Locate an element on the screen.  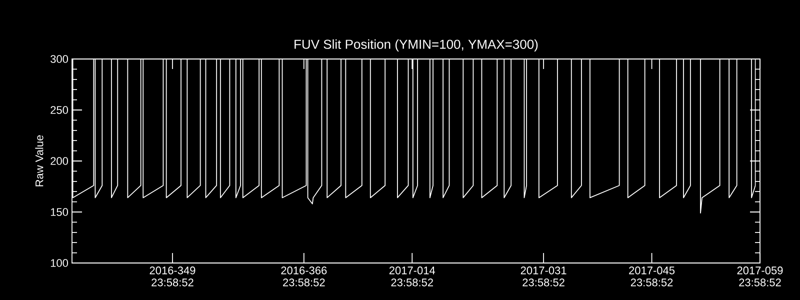
x-tick-label: 2016-366 23:58:52 is located at coordinates (304, 276).